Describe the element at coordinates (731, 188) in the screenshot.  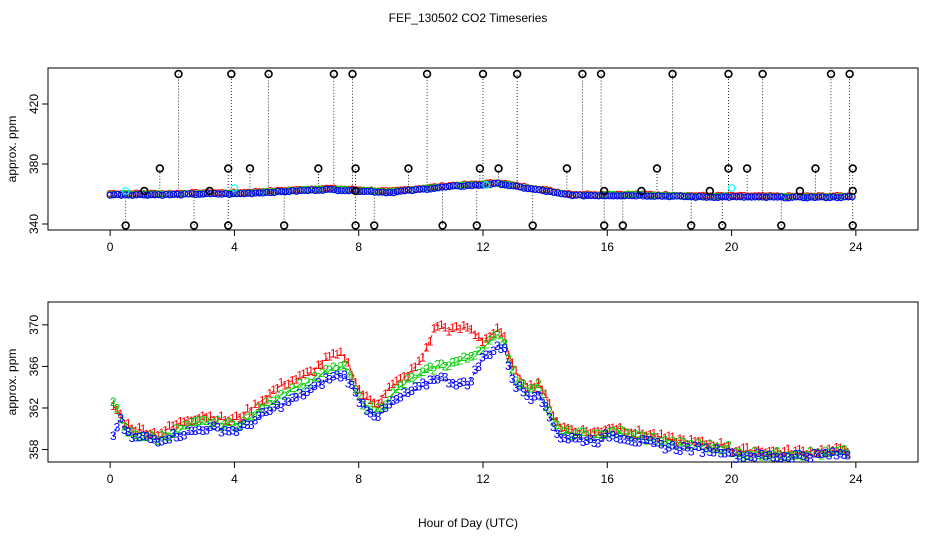
I see `cyan-point` at that location.